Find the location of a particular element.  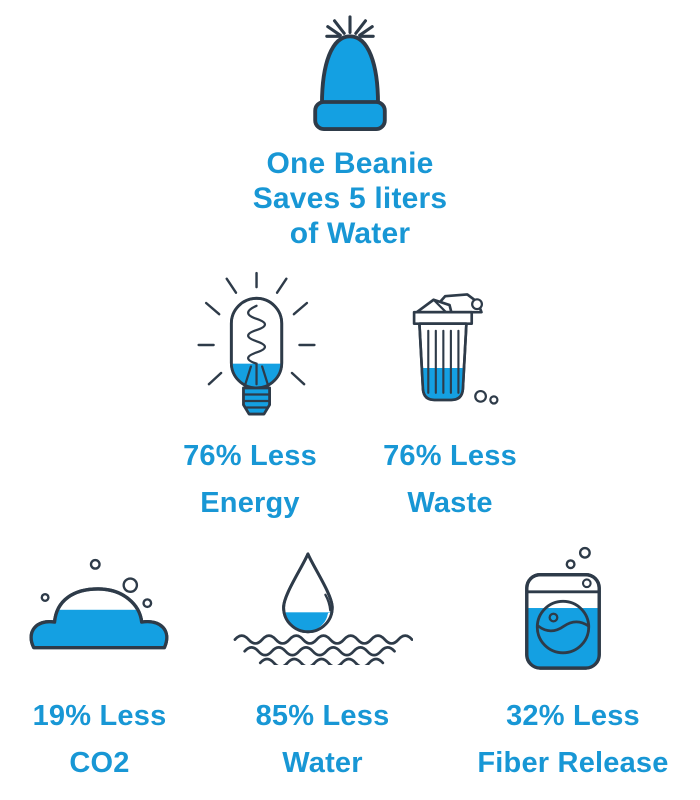

stat-co2-category: CO2 is located at coordinates (99, 763).